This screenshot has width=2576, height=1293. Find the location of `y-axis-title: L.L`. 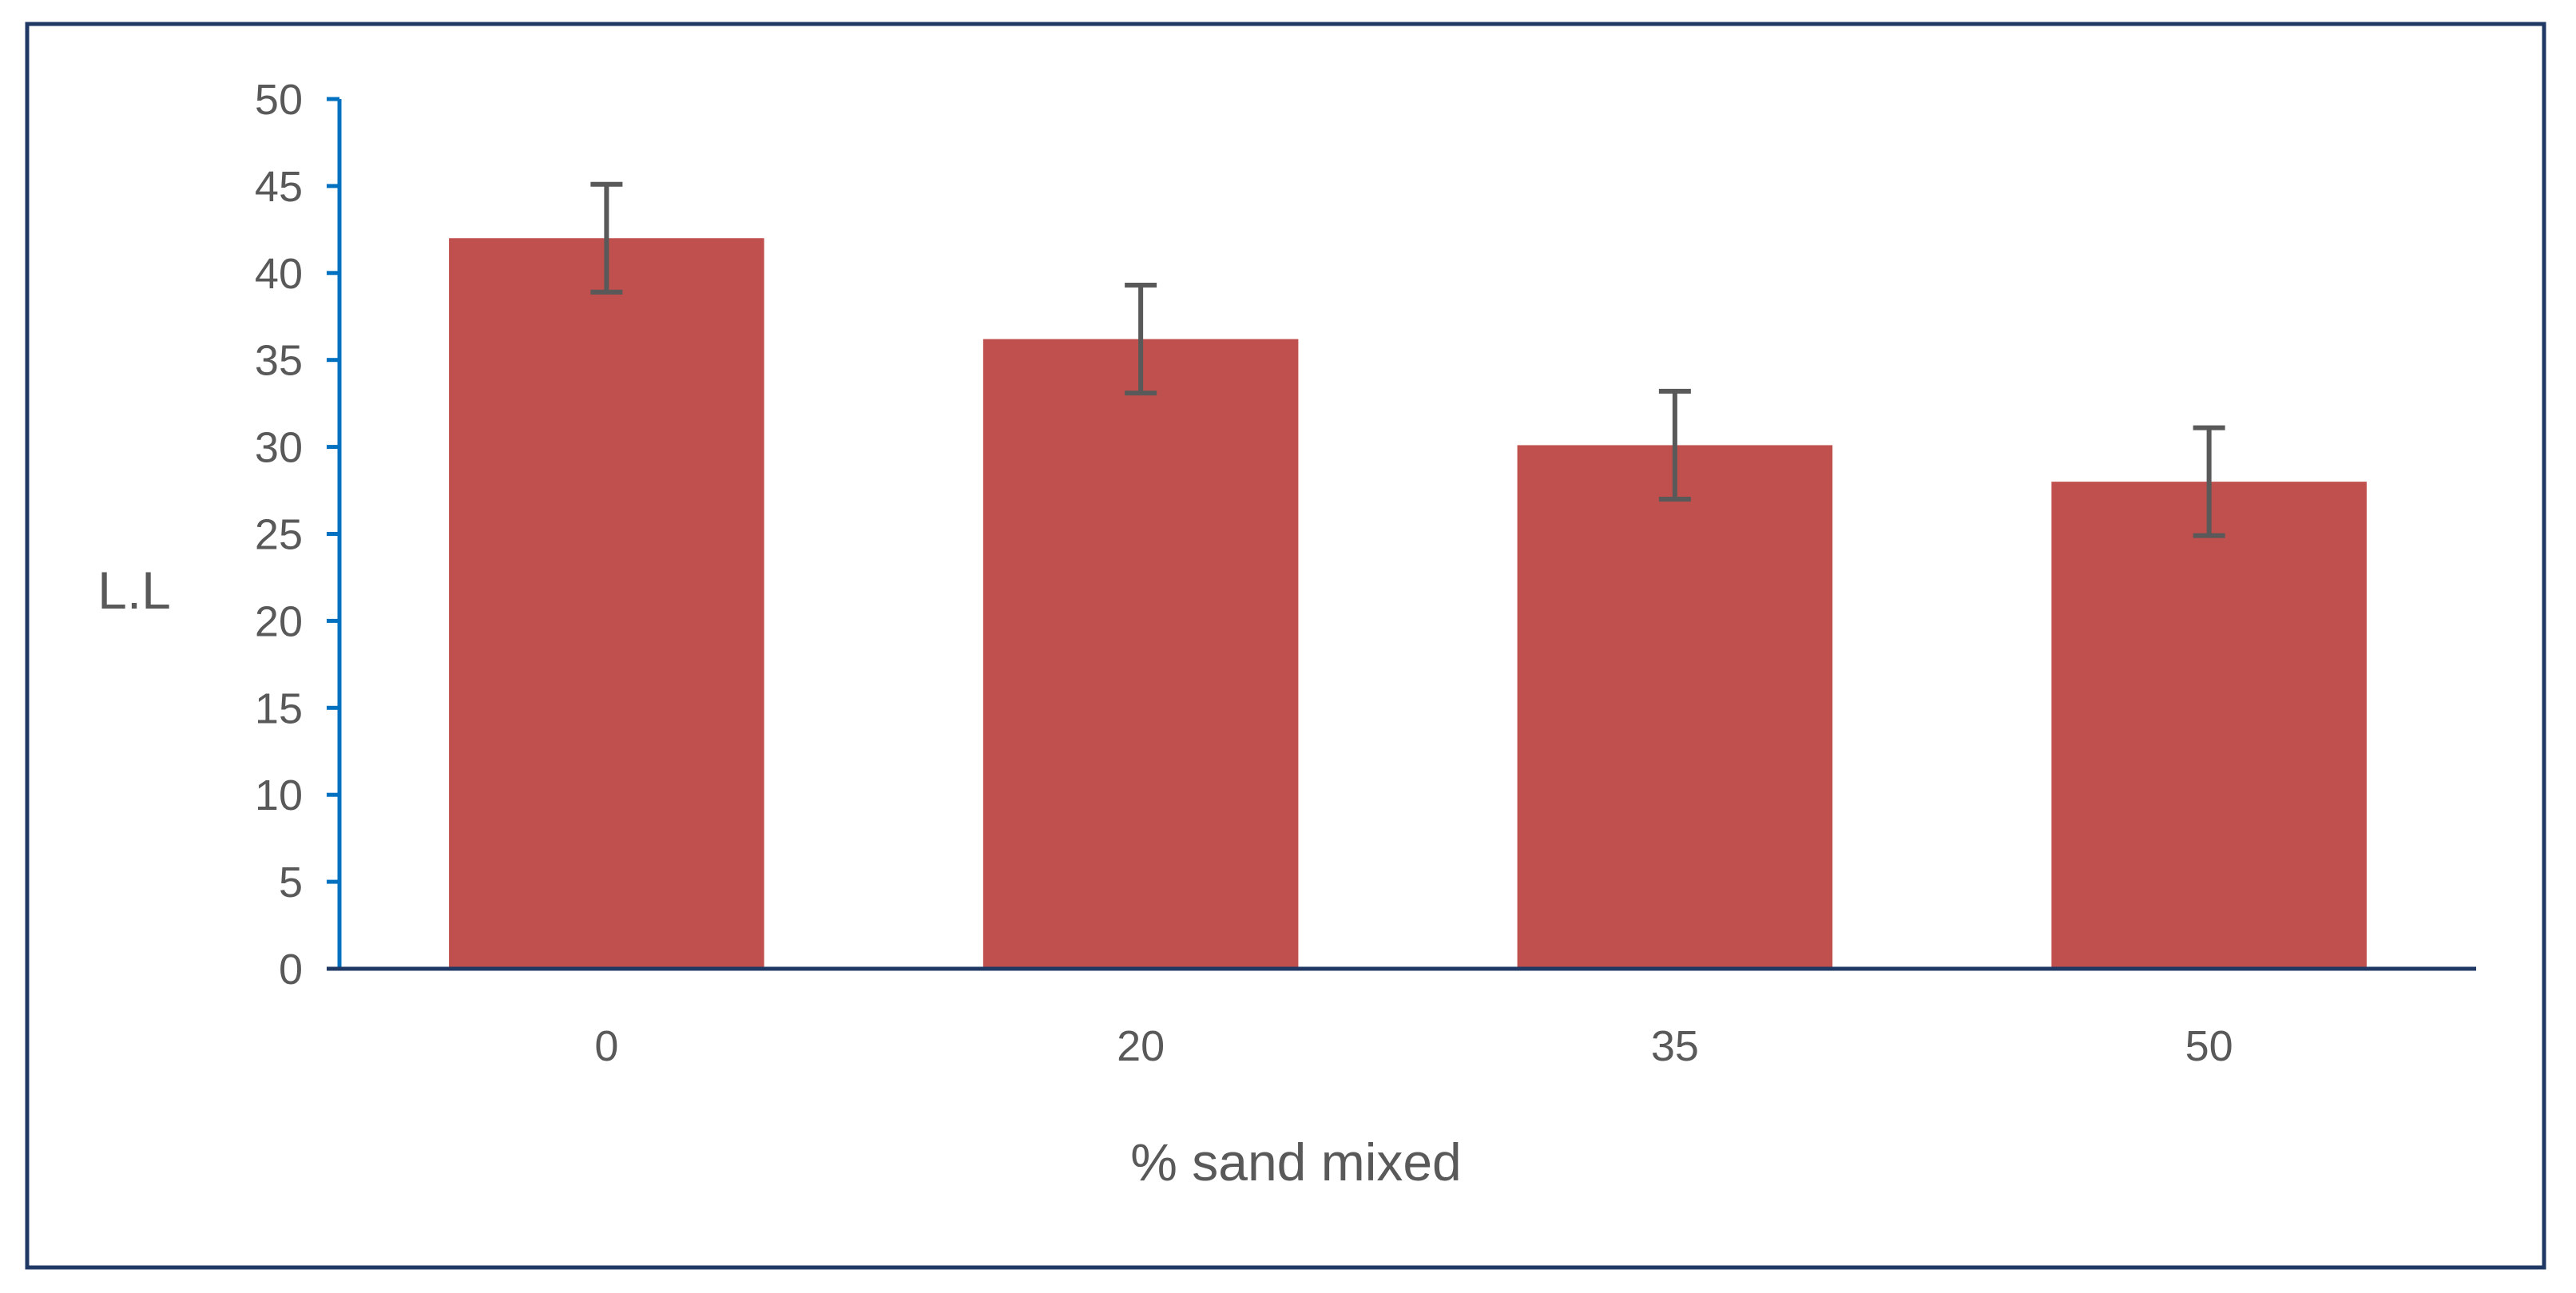

y-axis-title: L.L is located at coordinates (134, 590).